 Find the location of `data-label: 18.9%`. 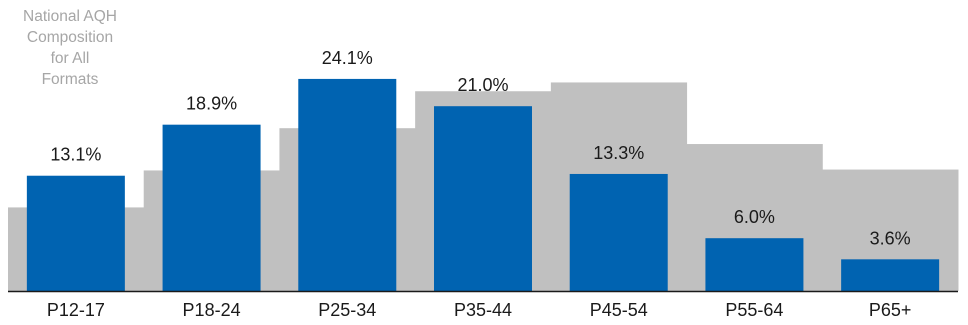

data-label: 18.9% is located at coordinates (211, 104).